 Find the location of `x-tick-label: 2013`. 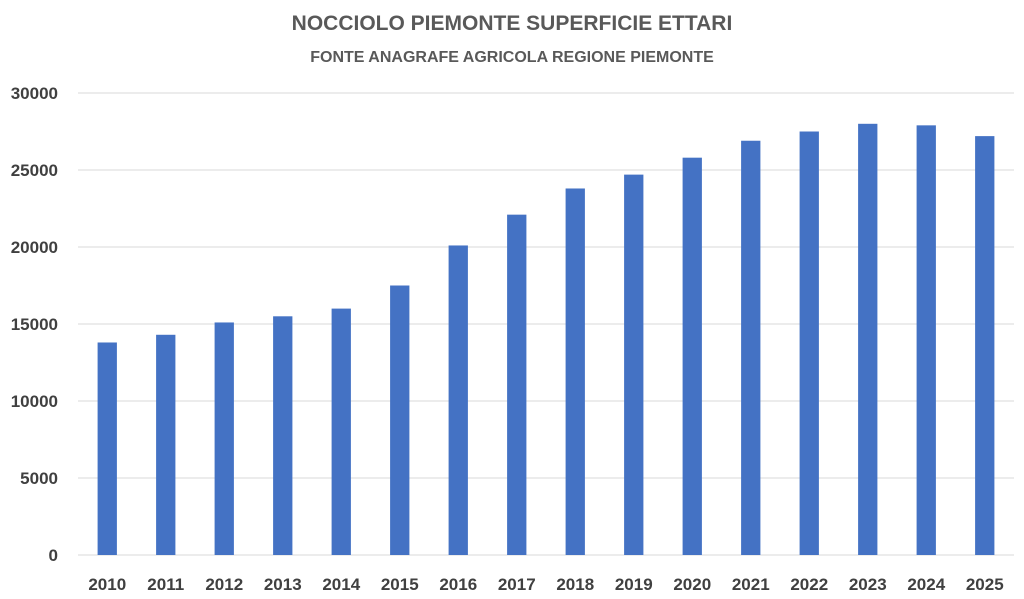

x-tick-label: 2013 is located at coordinates (283, 584).